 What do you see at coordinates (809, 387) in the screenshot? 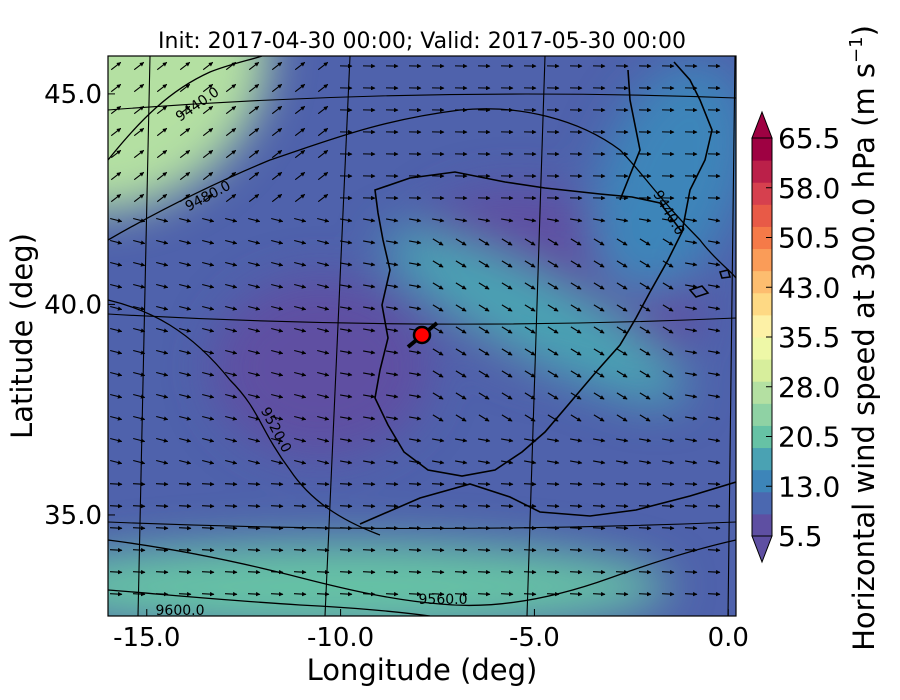
I see `colorbar-tick-label: 28.0` at bounding box center [809, 387].